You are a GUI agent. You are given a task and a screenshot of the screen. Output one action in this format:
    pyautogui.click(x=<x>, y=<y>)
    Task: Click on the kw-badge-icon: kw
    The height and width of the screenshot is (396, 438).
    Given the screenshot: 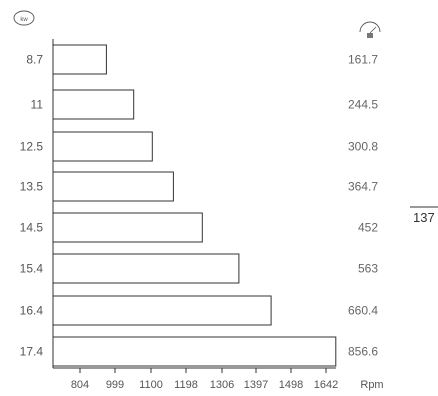 What is the action you would take?
    pyautogui.click(x=24, y=18)
    